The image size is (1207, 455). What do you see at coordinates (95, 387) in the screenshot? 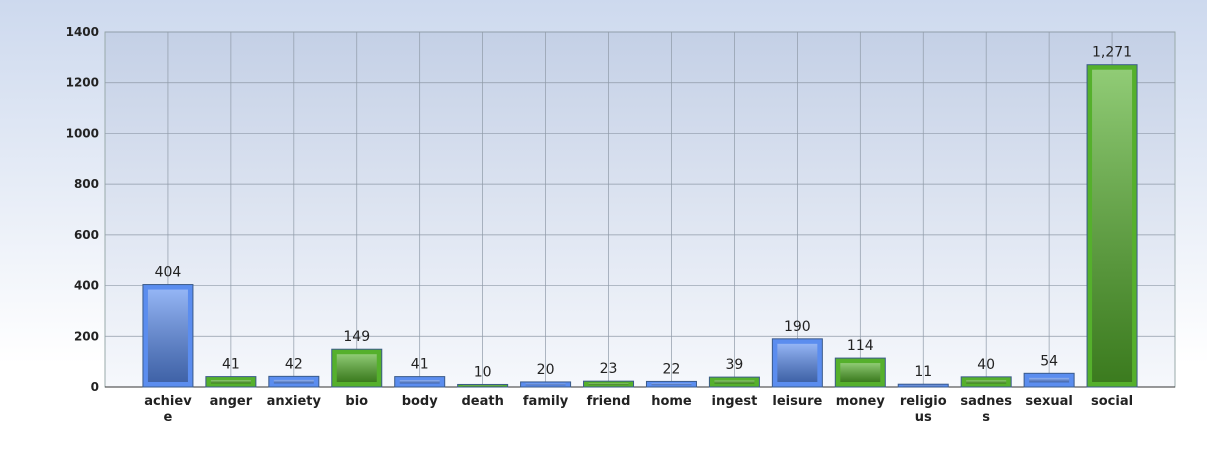
I see `y-tick-label: 0` at bounding box center [95, 387].